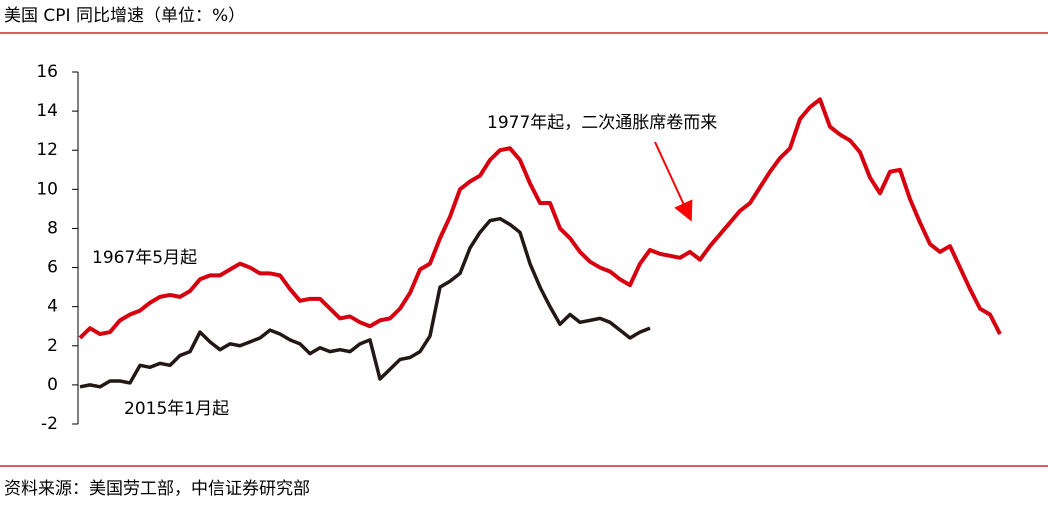 This screenshot has height=513, width=1048. Describe the element at coordinates (176, 409) in the screenshot. I see `annotation: 2015年1月起` at that location.